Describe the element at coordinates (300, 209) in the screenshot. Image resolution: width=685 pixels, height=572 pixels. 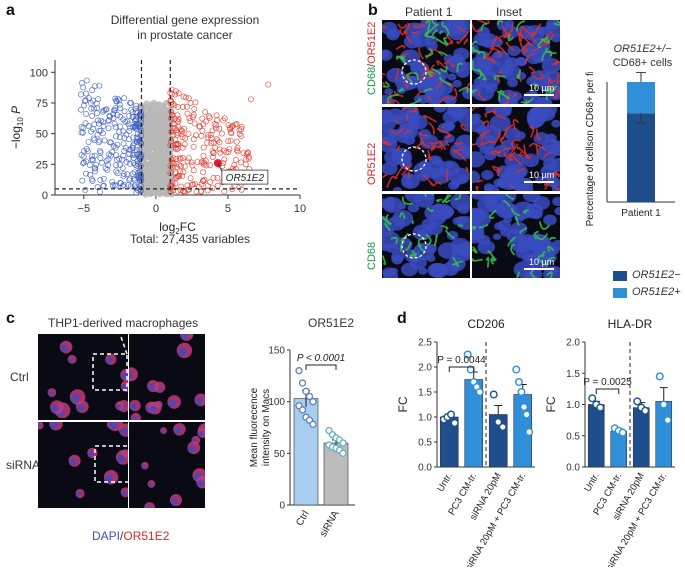
I see `volcano-x-tick-label: 10` at that location.